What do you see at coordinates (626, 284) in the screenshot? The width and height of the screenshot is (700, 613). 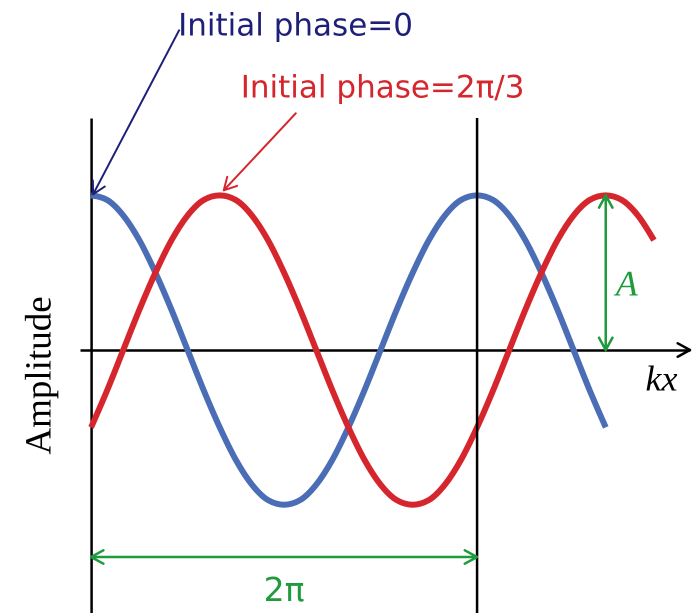 I see `annotation: A` at bounding box center [626, 284].